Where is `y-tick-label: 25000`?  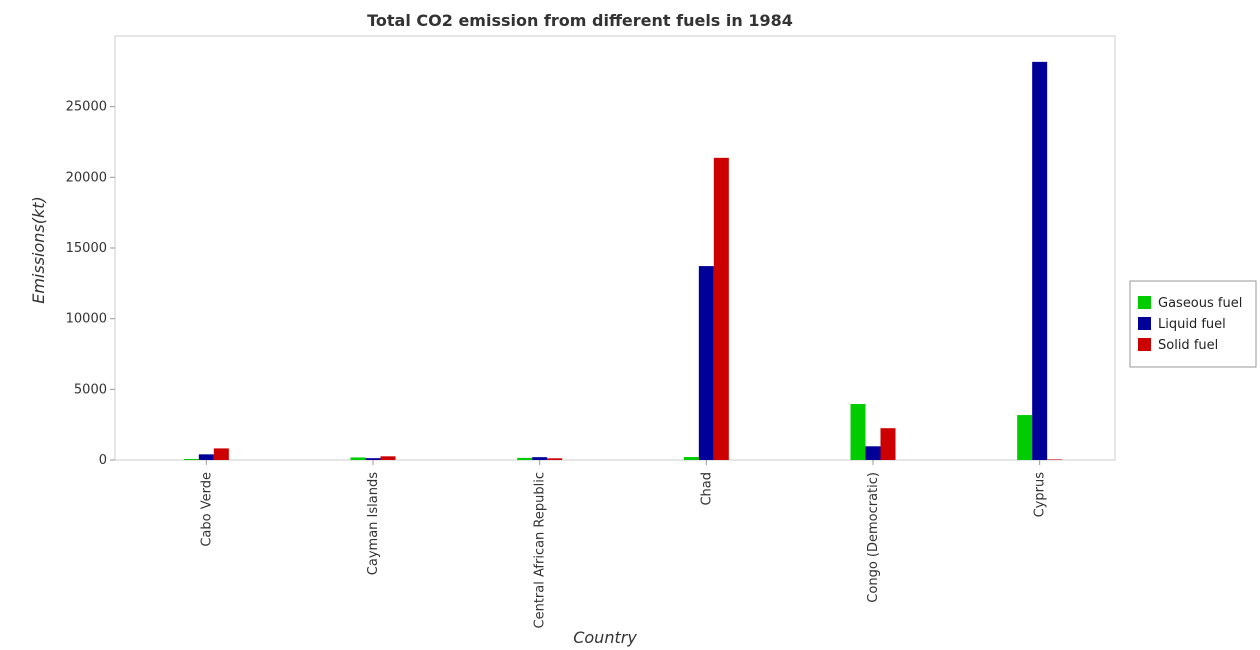
y-tick-label: 25000 is located at coordinates (86, 107).